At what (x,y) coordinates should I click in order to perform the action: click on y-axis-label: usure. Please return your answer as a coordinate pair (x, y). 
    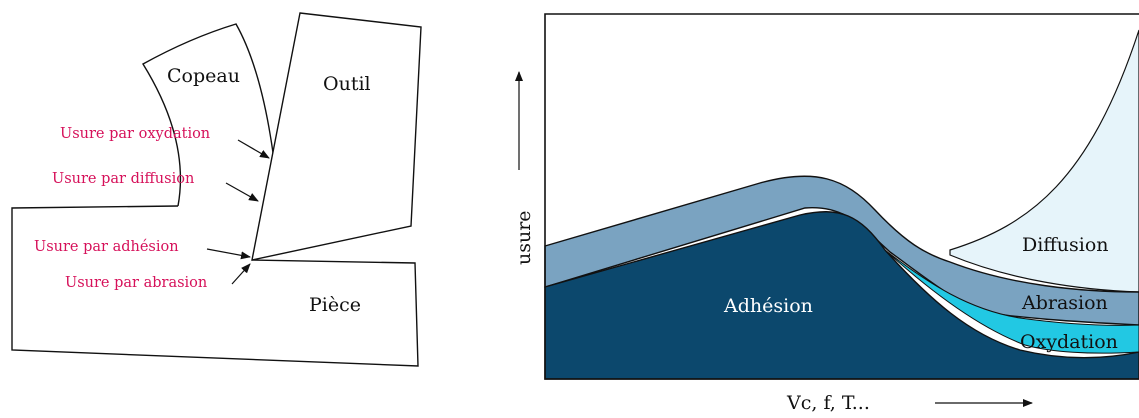
    Looking at the image, I should click on (524, 237).